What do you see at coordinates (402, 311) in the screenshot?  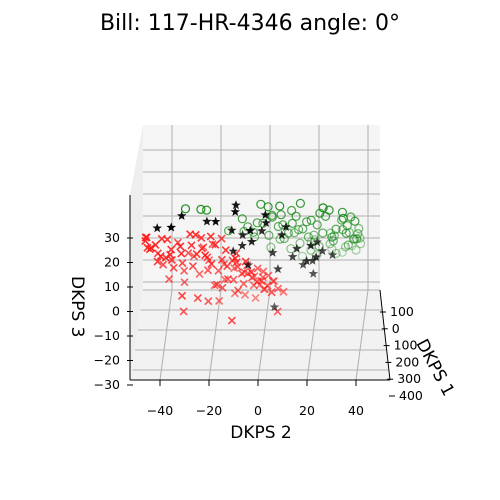 I see `x-tick-label: 100` at bounding box center [402, 311].